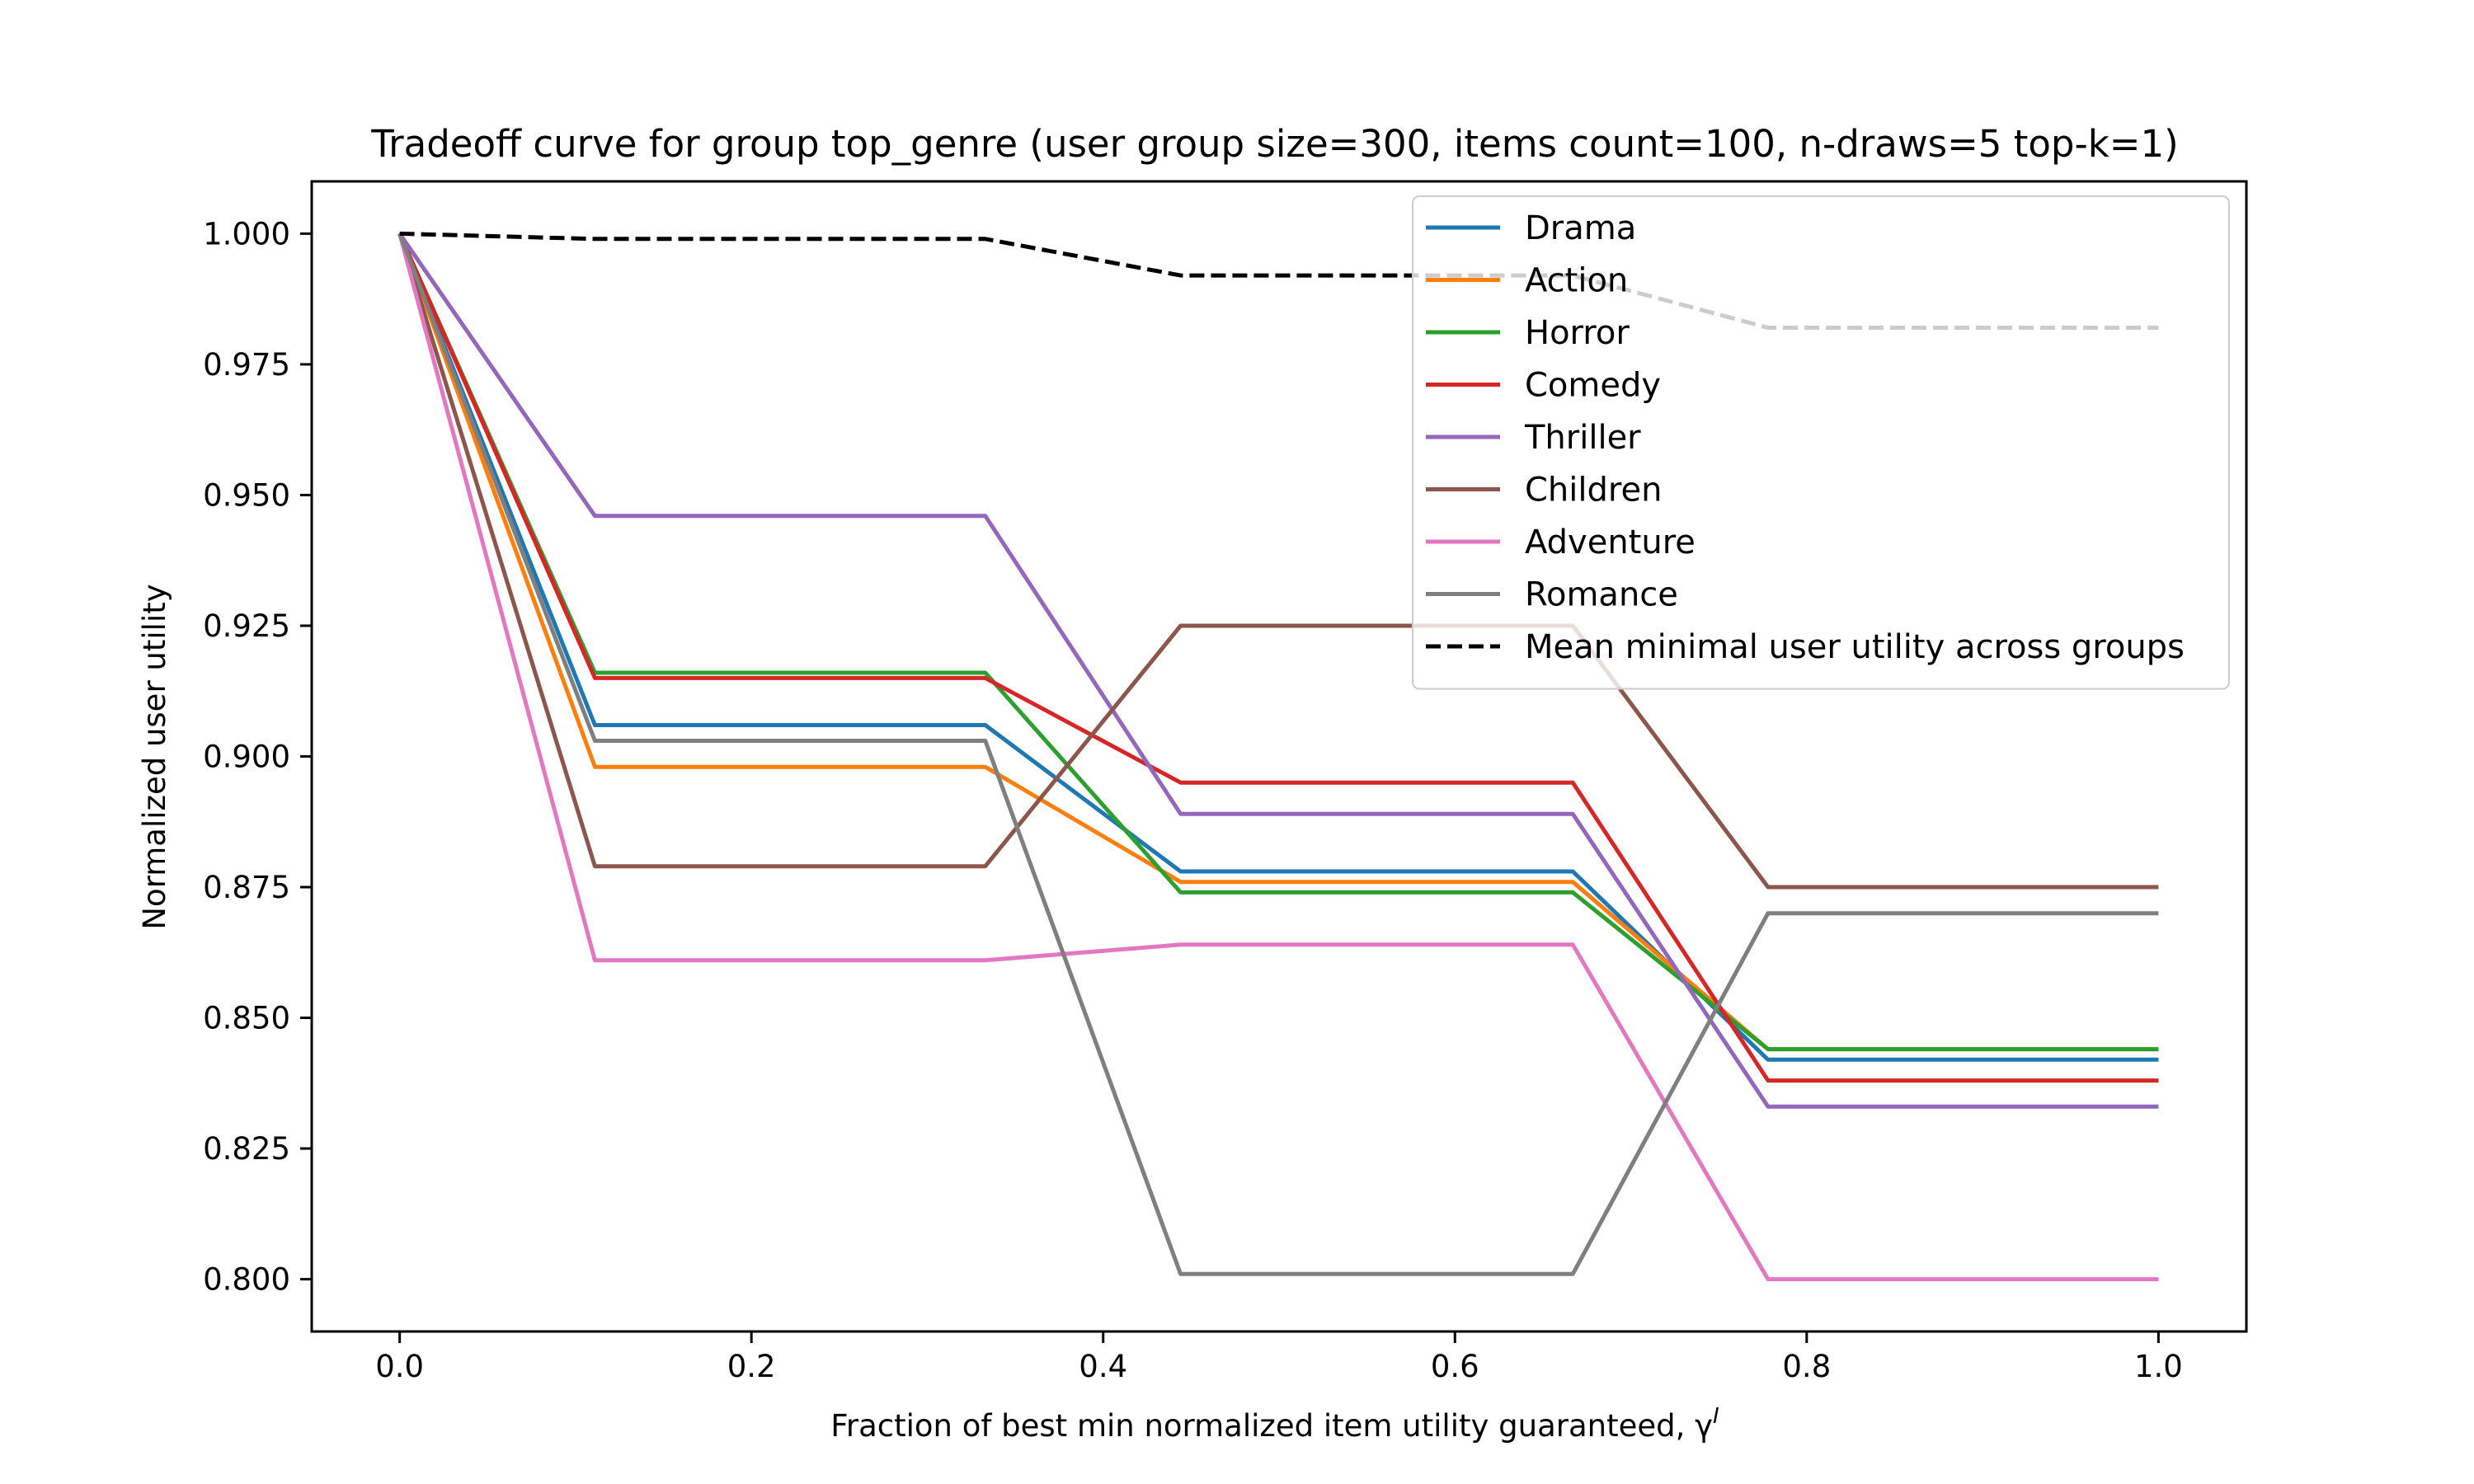  Describe the element at coordinates (246, 626) in the screenshot. I see `y-tick-label: 0.925` at that location.